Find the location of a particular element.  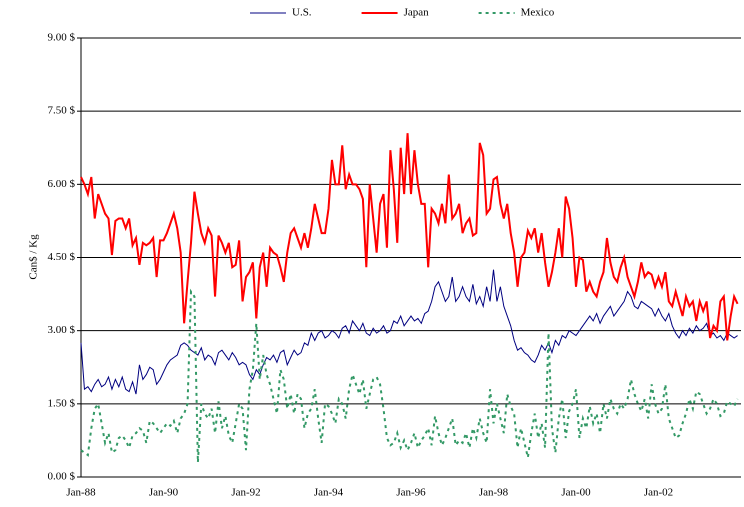

x-tick-label: Jan-90 is located at coordinates (164, 493).